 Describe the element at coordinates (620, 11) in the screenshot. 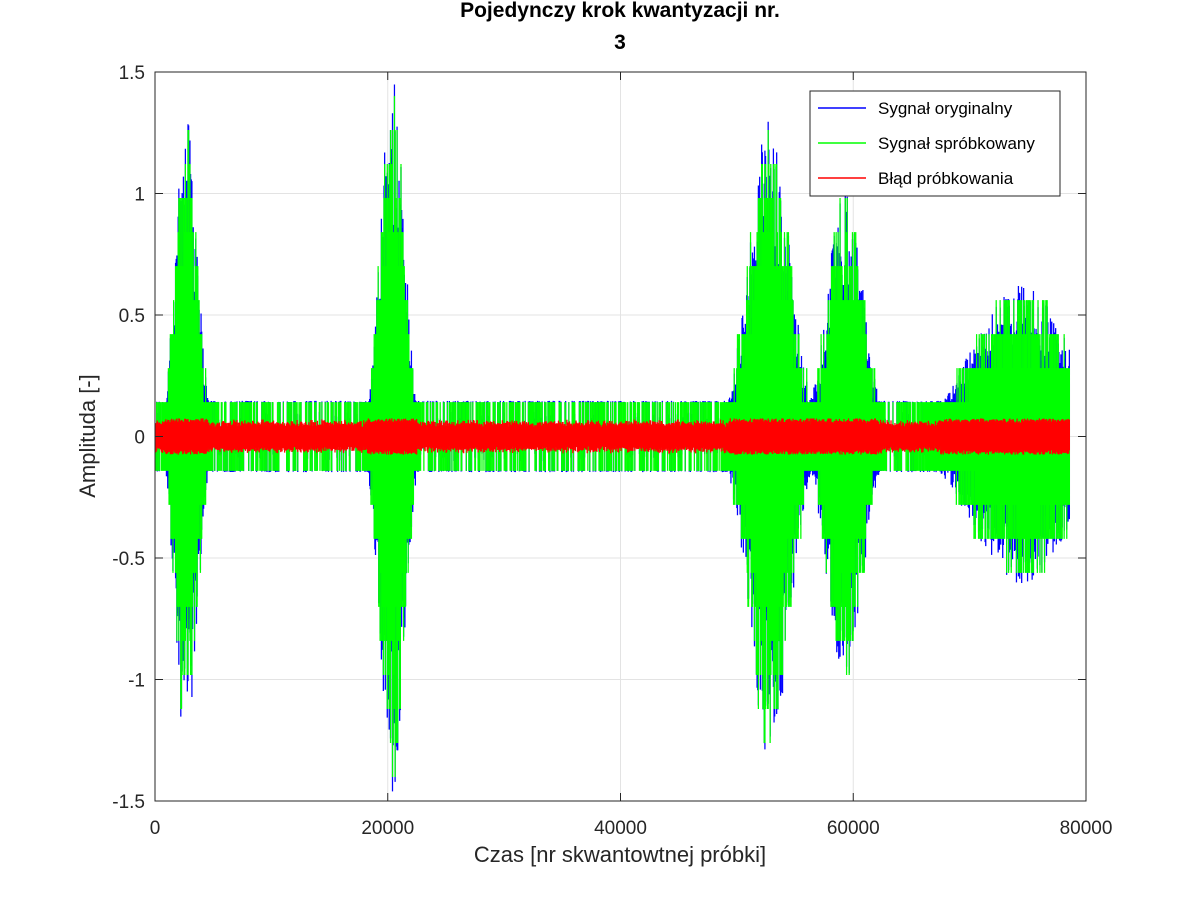

I see `chart-title-line-1: Pojedynczy krok kwantyzacji nr.` at that location.